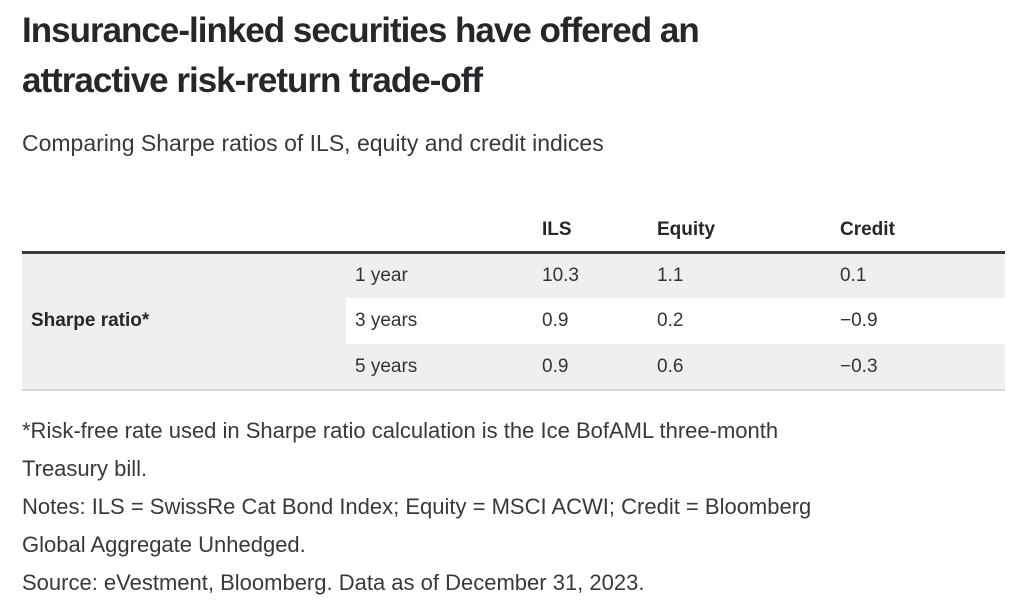 This screenshot has height=609, width=1024. I want to click on value-cell-equity: 0.2, so click(738, 321).